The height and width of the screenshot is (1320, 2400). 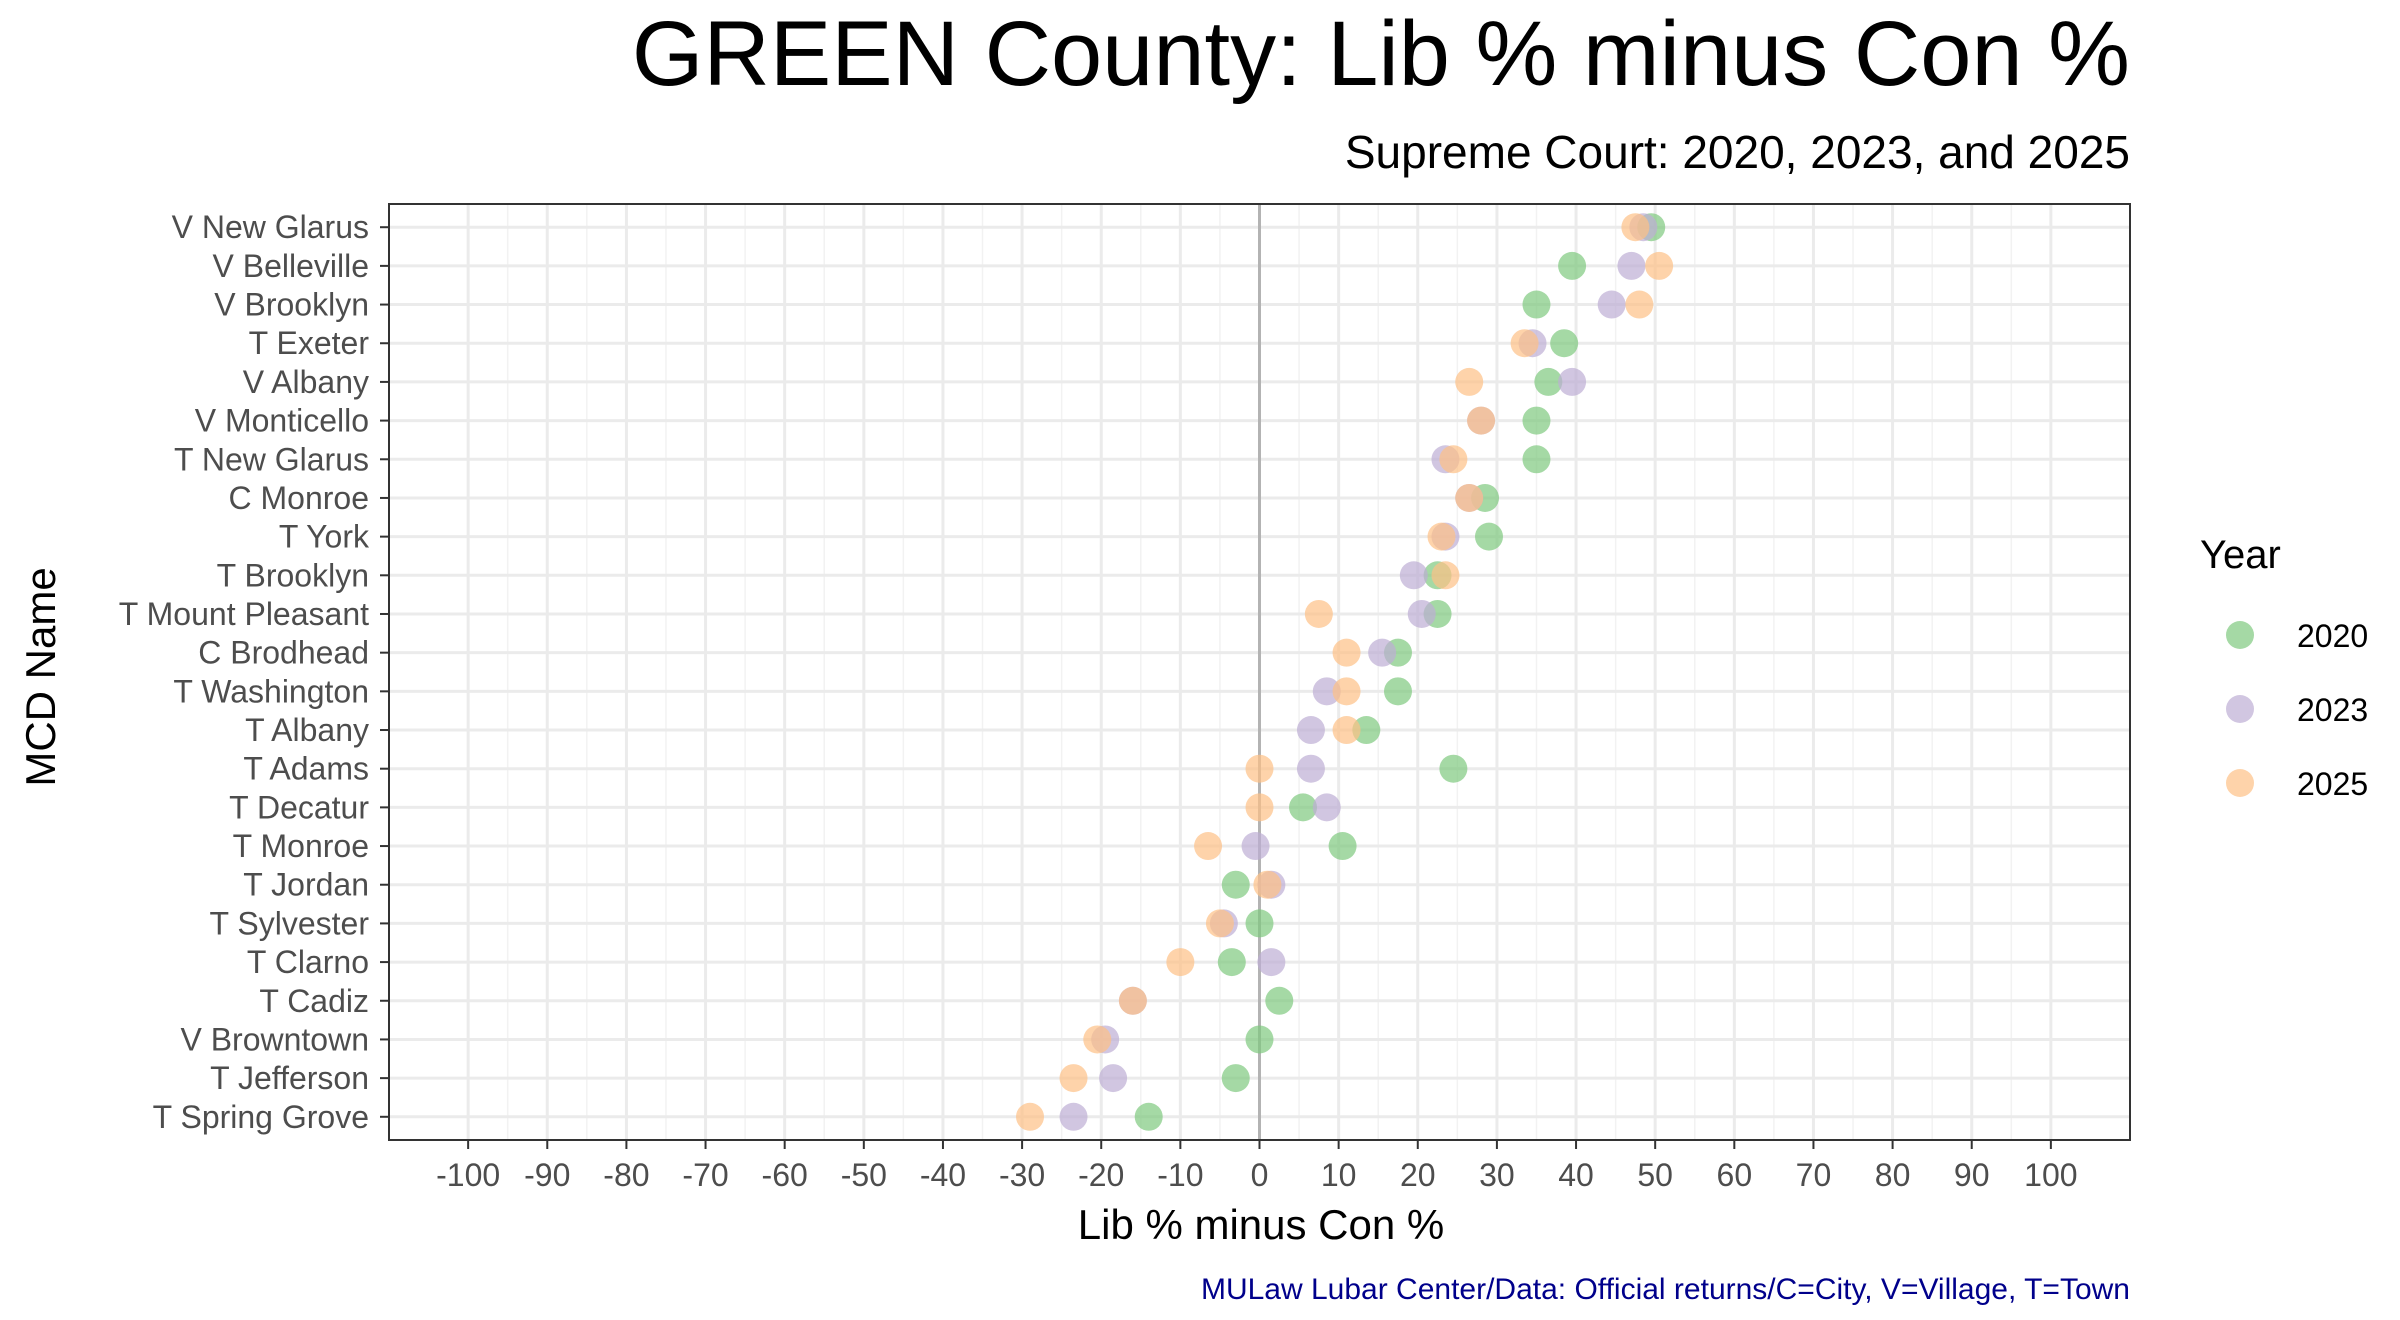 I want to click on x-tick-label: -60, so click(x=785, y=1175).